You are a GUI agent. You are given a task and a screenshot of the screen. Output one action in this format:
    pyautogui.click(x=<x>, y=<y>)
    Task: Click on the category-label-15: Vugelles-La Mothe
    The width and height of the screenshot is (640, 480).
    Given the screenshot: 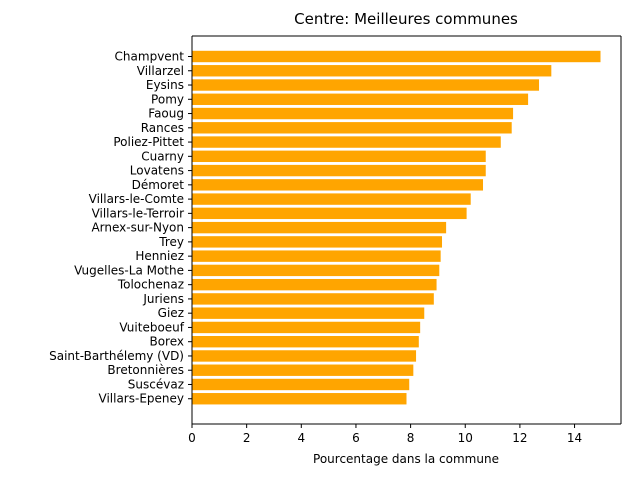 What is the action you would take?
    pyautogui.click(x=129, y=270)
    